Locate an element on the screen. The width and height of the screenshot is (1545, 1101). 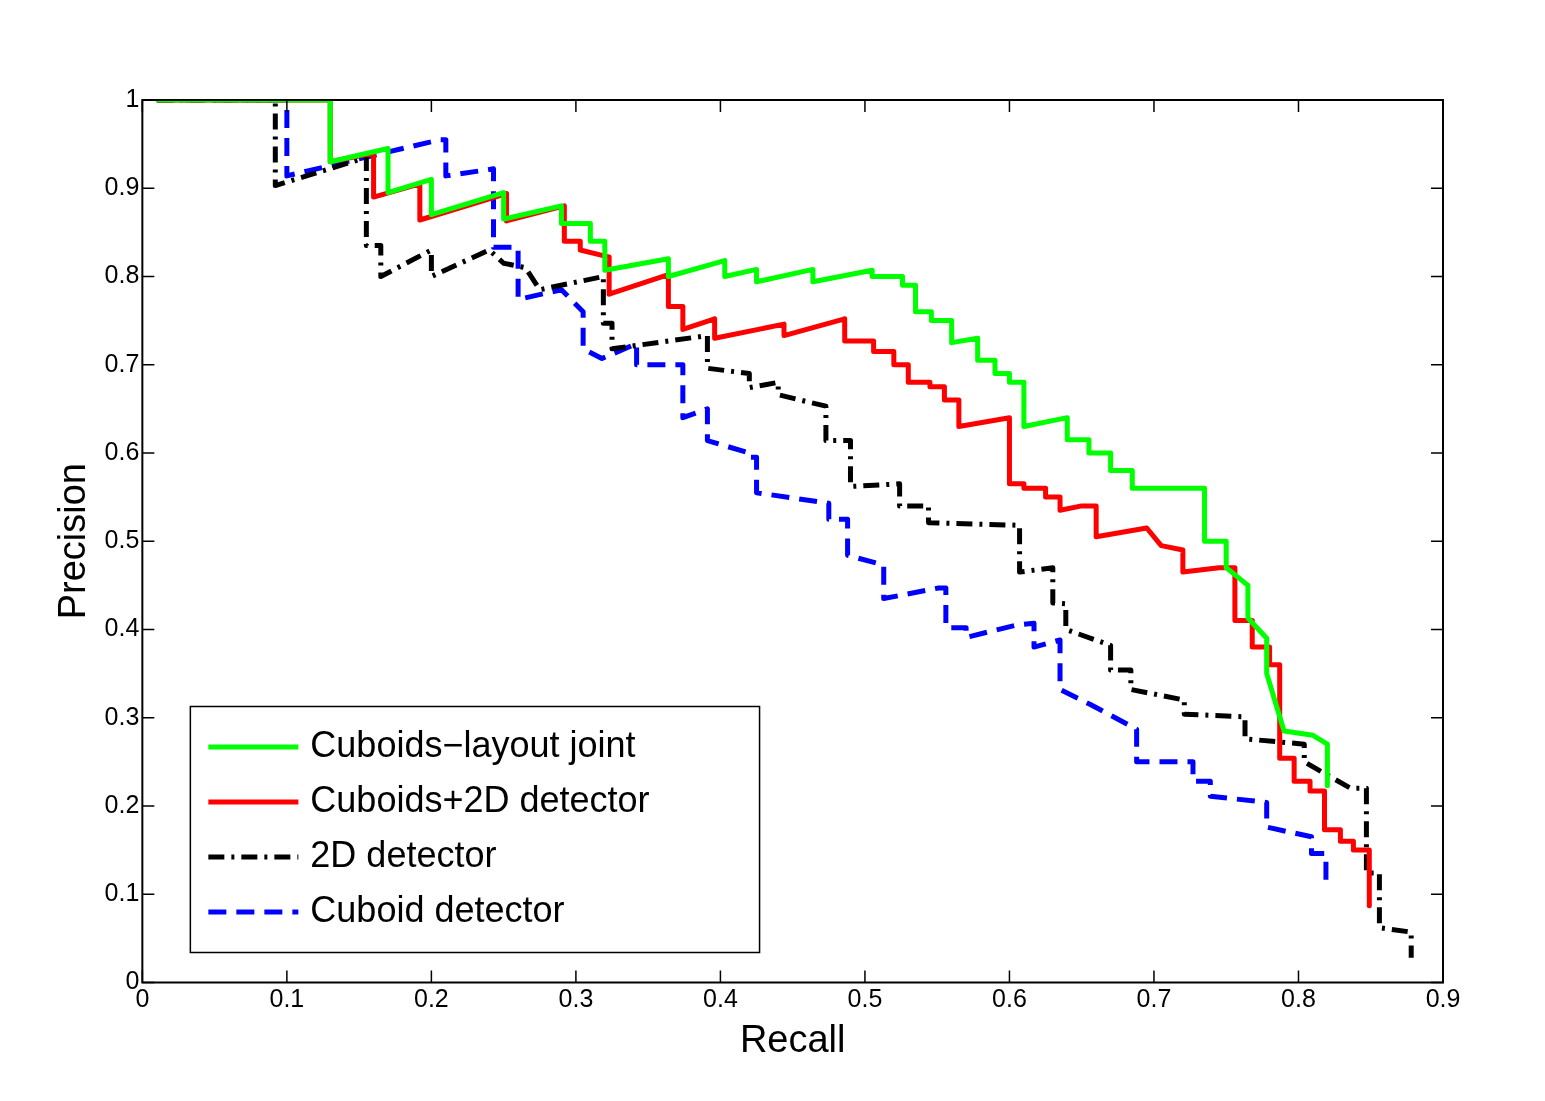
legend-label: 2D detector is located at coordinates (403, 854).